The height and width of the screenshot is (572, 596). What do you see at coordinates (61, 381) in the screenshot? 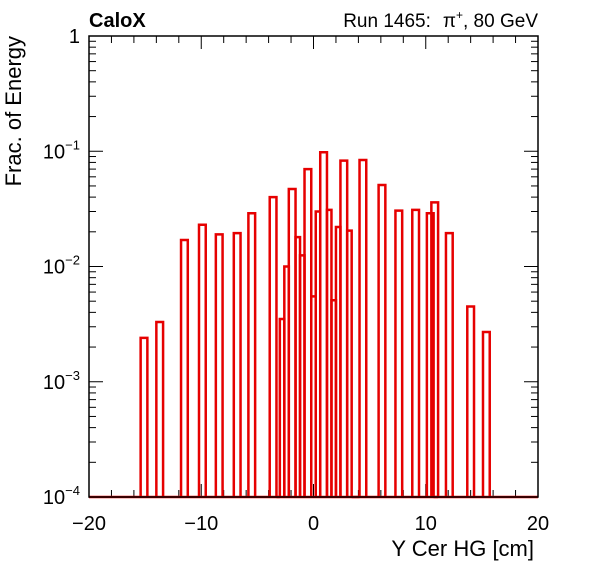
I see `y-tick-label: 10⁻³` at bounding box center [61, 381].